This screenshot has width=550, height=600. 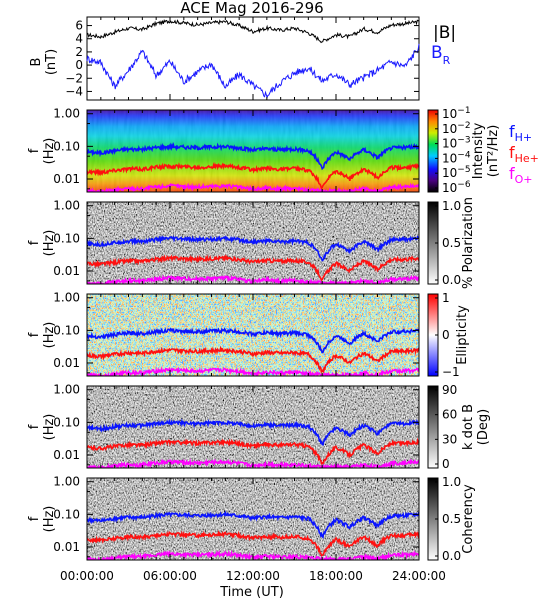 I want to click on time-tick-label: 18:00:00, so click(x=336, y=576).